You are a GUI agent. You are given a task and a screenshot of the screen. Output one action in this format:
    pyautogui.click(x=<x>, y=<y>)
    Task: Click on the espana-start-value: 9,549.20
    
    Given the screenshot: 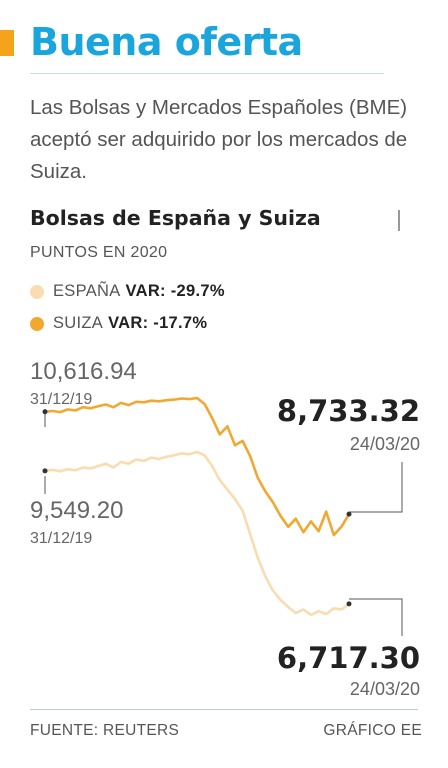 What is the action you would take?
    pyautogui.click(x=76, y=510)
    